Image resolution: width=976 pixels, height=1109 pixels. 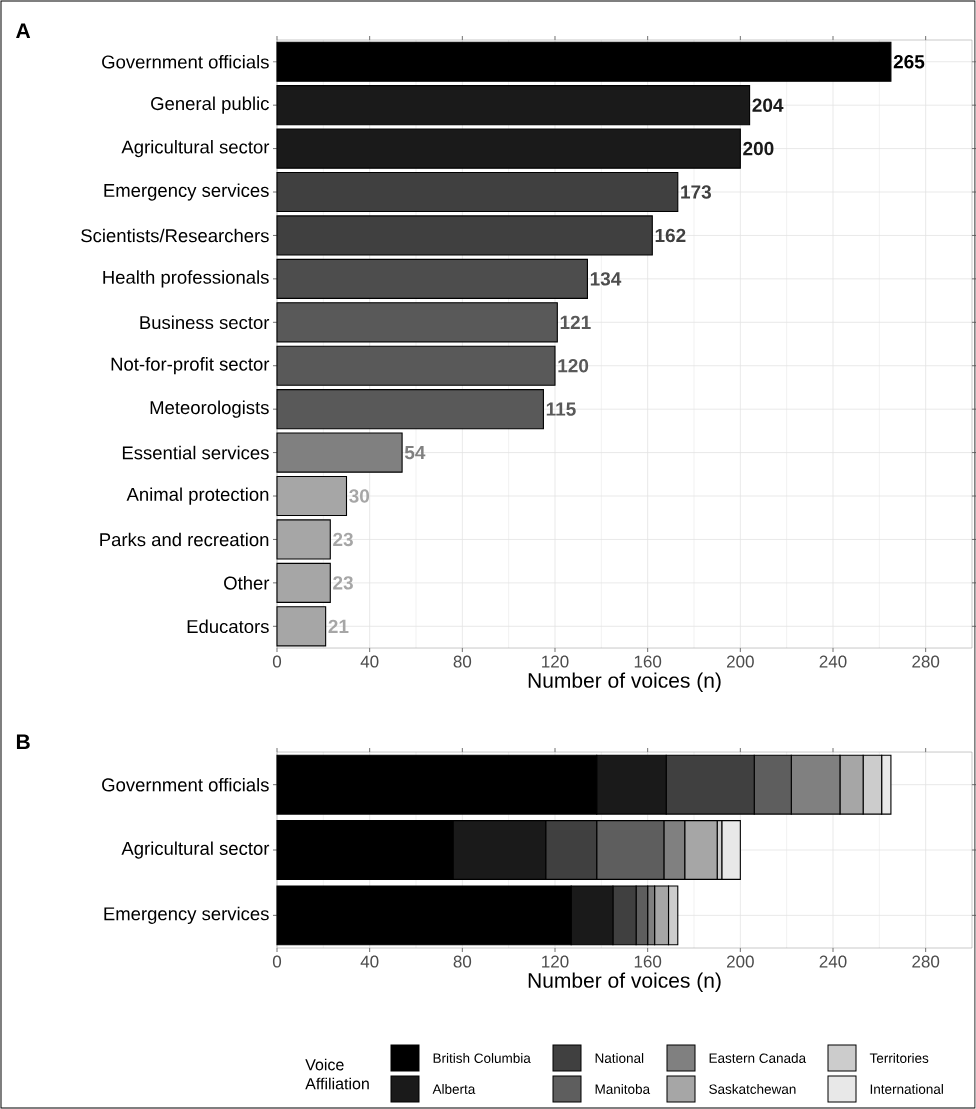 I want to click on y-tick-label: Animal protection, so click(x=197, y=496).